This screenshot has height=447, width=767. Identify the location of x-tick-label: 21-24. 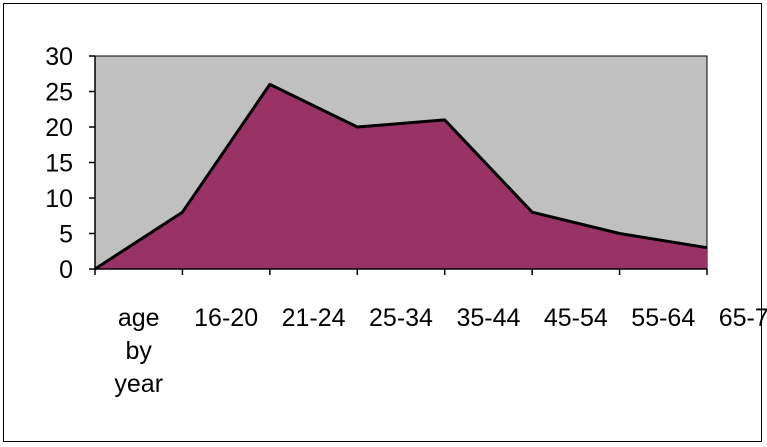
(314, 318).